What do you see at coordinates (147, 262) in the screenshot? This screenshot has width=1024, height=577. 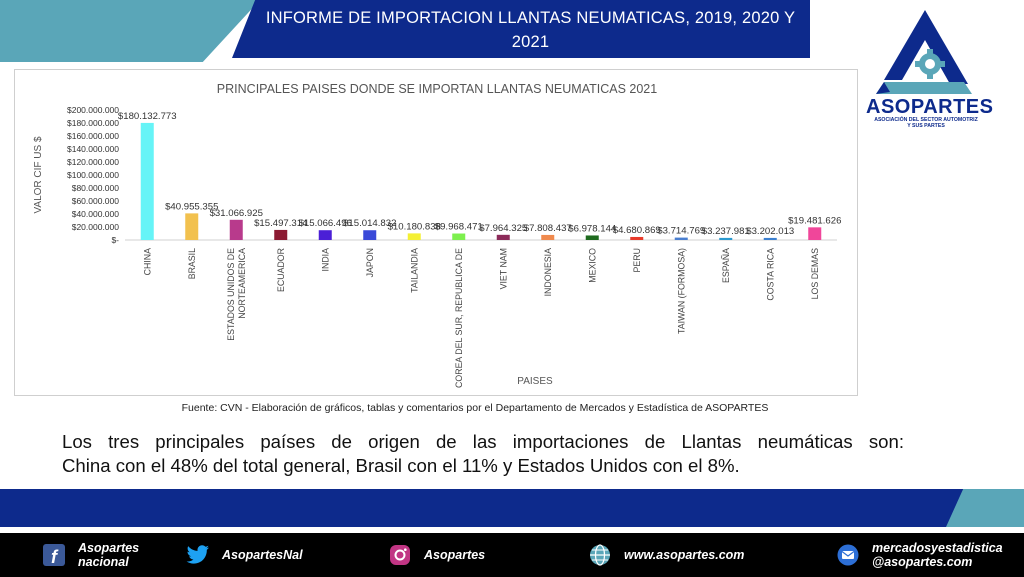 I see `x-tick-label: CHINA` at bounding box center [147, 262].